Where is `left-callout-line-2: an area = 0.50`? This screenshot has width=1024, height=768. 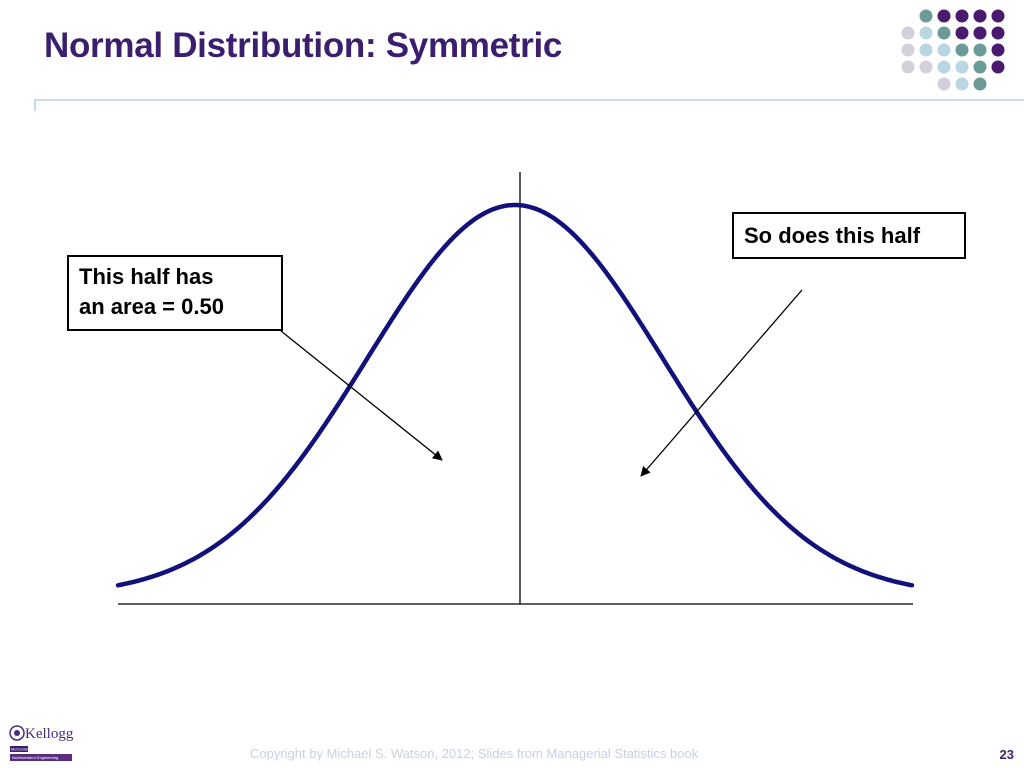 left-callout-line-2: an area = 0.50 is located at coordinates (151, 306).